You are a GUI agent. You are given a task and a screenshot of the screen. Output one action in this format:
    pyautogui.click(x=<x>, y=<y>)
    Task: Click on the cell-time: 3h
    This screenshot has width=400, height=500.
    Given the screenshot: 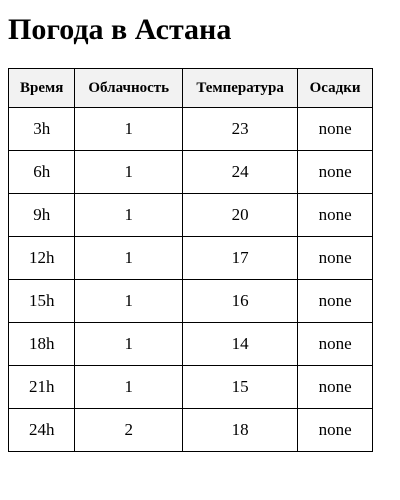 What is the action you would take?
    pyautogui.click(x=41, y=129)
    